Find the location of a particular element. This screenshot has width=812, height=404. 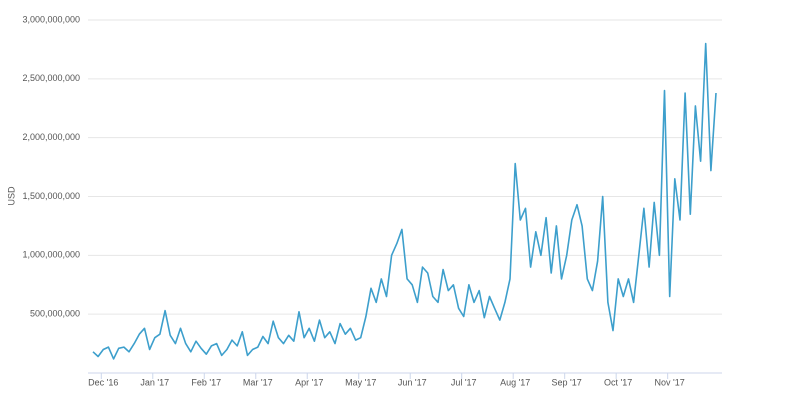

x-tick-label: May '17 is located at coordinates (360, 382).